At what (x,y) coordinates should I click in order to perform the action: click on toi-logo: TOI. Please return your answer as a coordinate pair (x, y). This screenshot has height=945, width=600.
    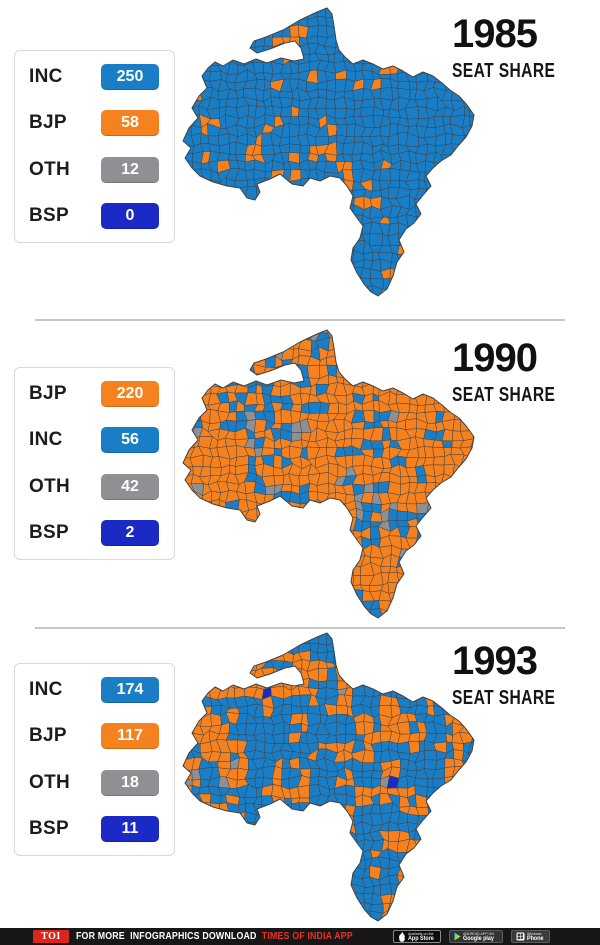
    Looking at the image, I should click on (51, 936).